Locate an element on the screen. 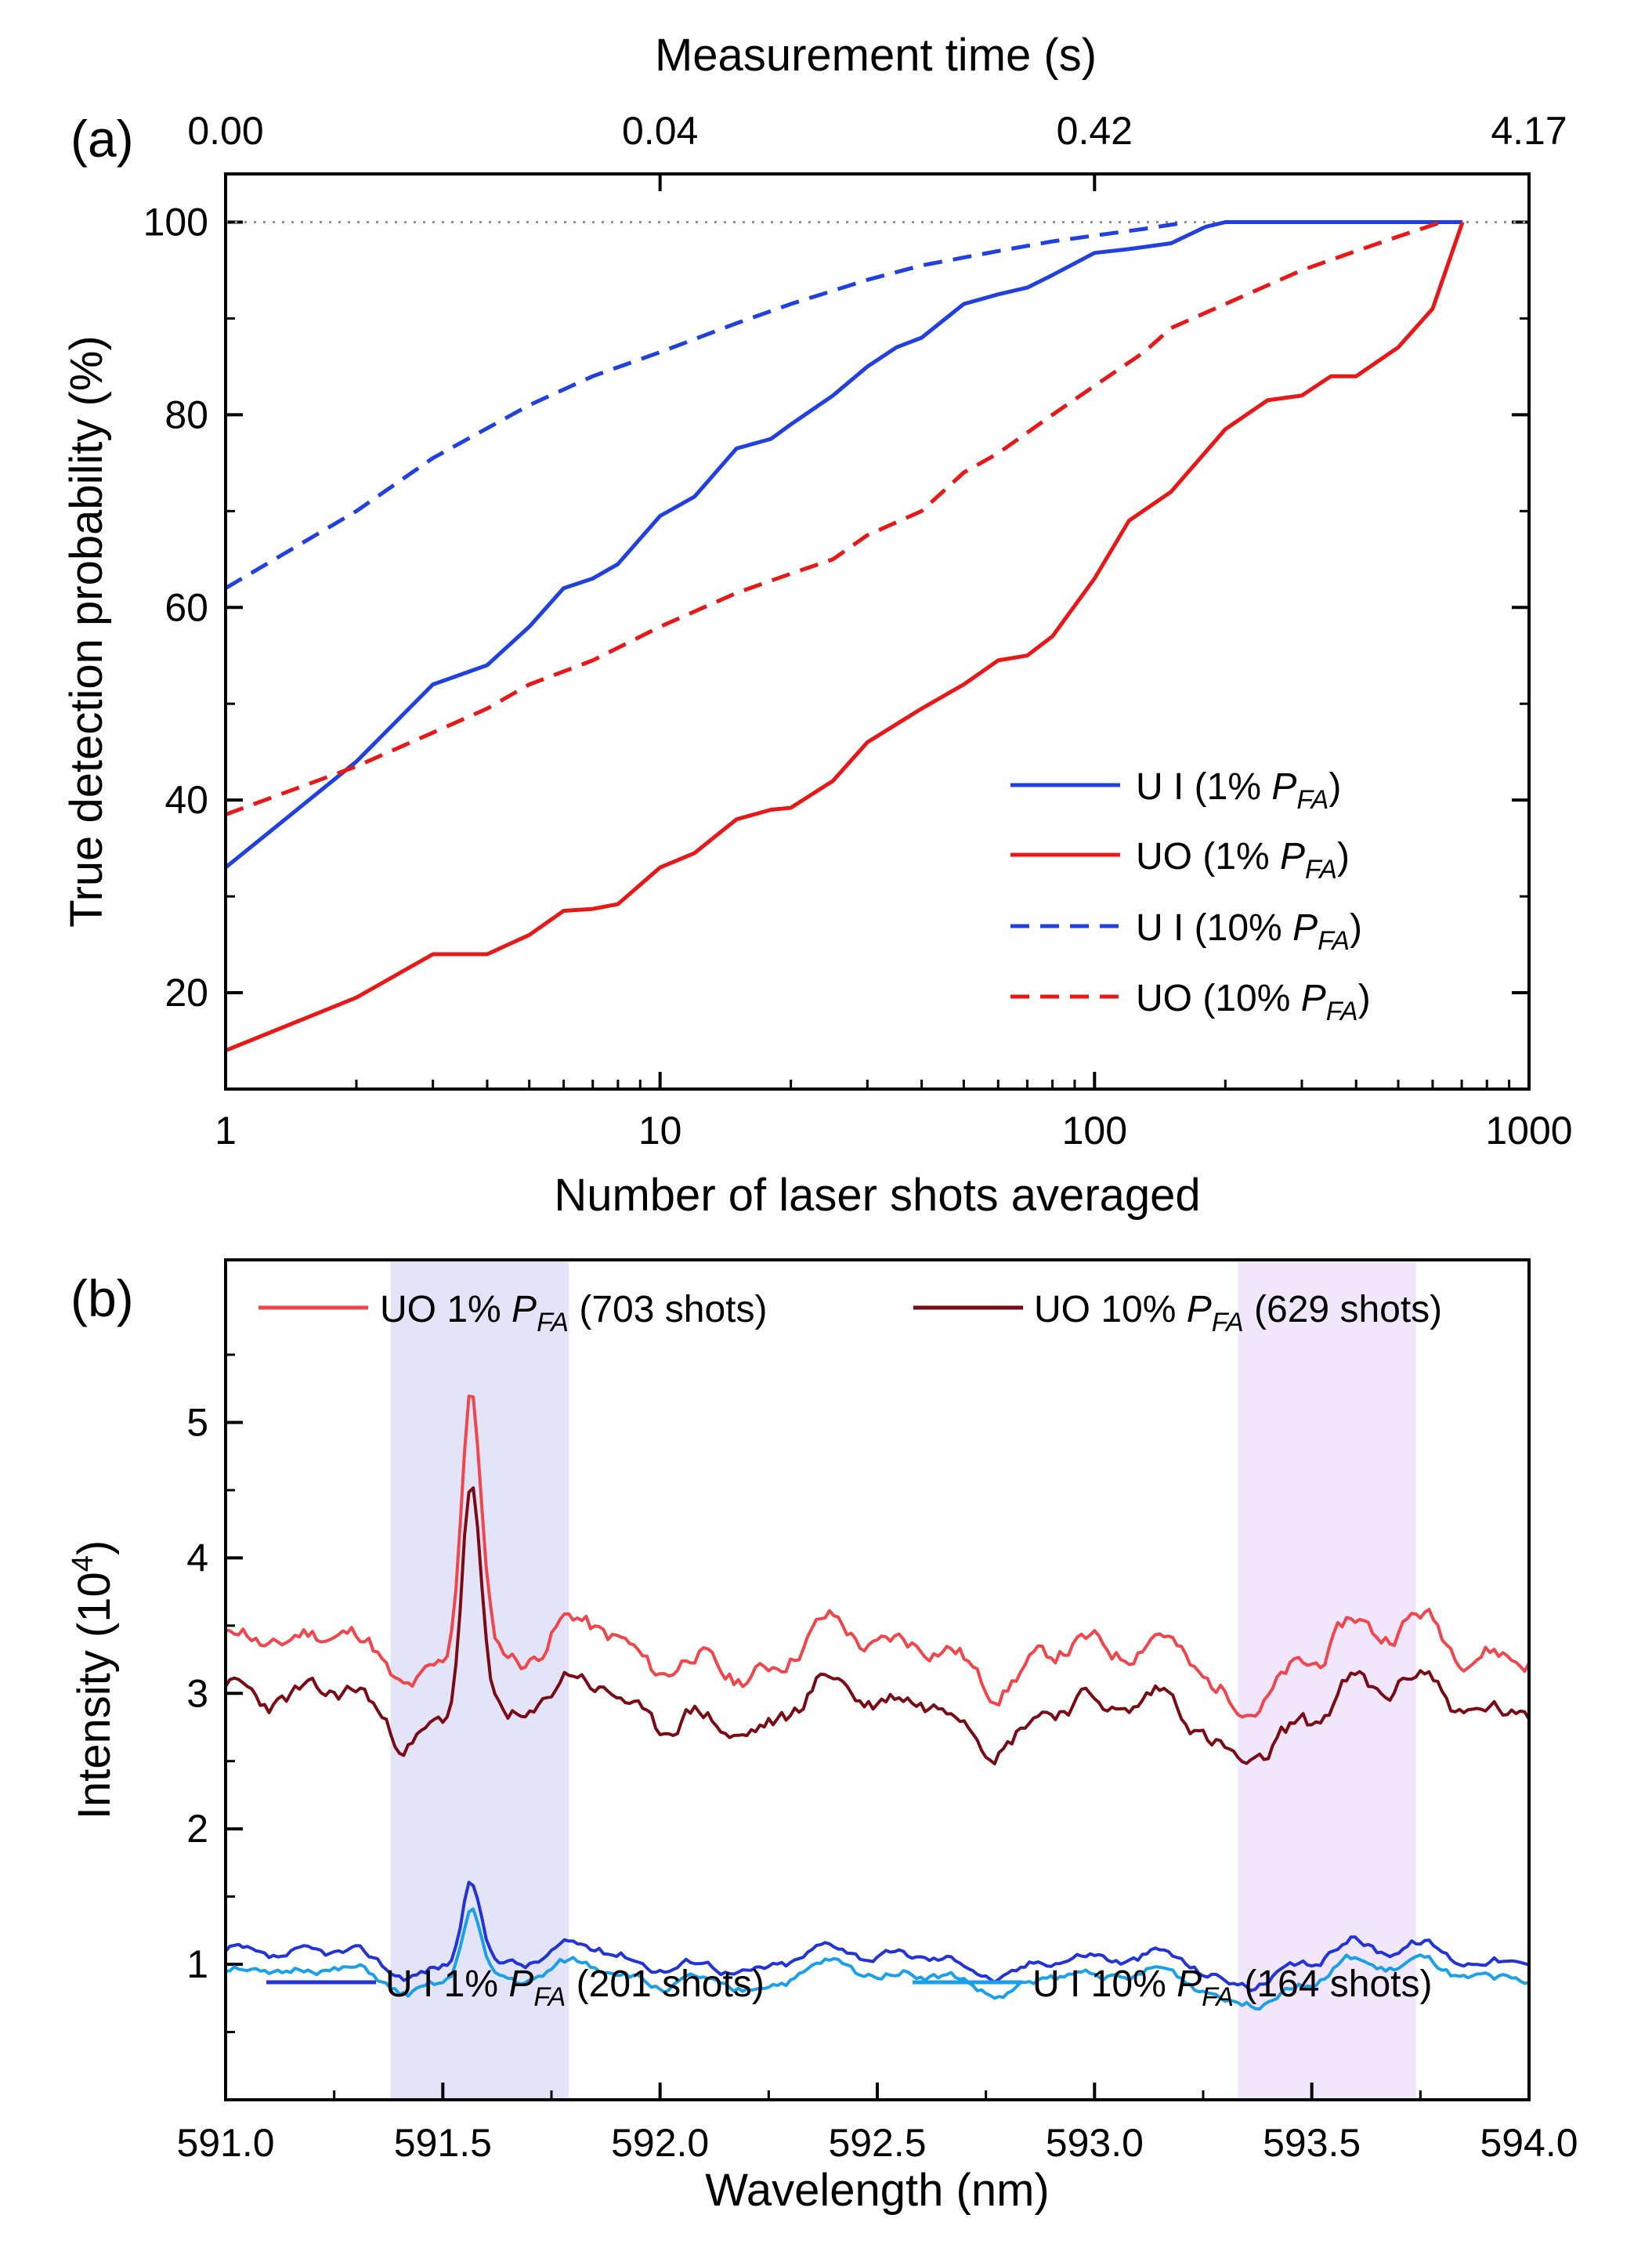 This screenshot has height=2251, width=1652. panel-a-y-axis-title: True detection probability (%) is located at coordinates (86, 631).